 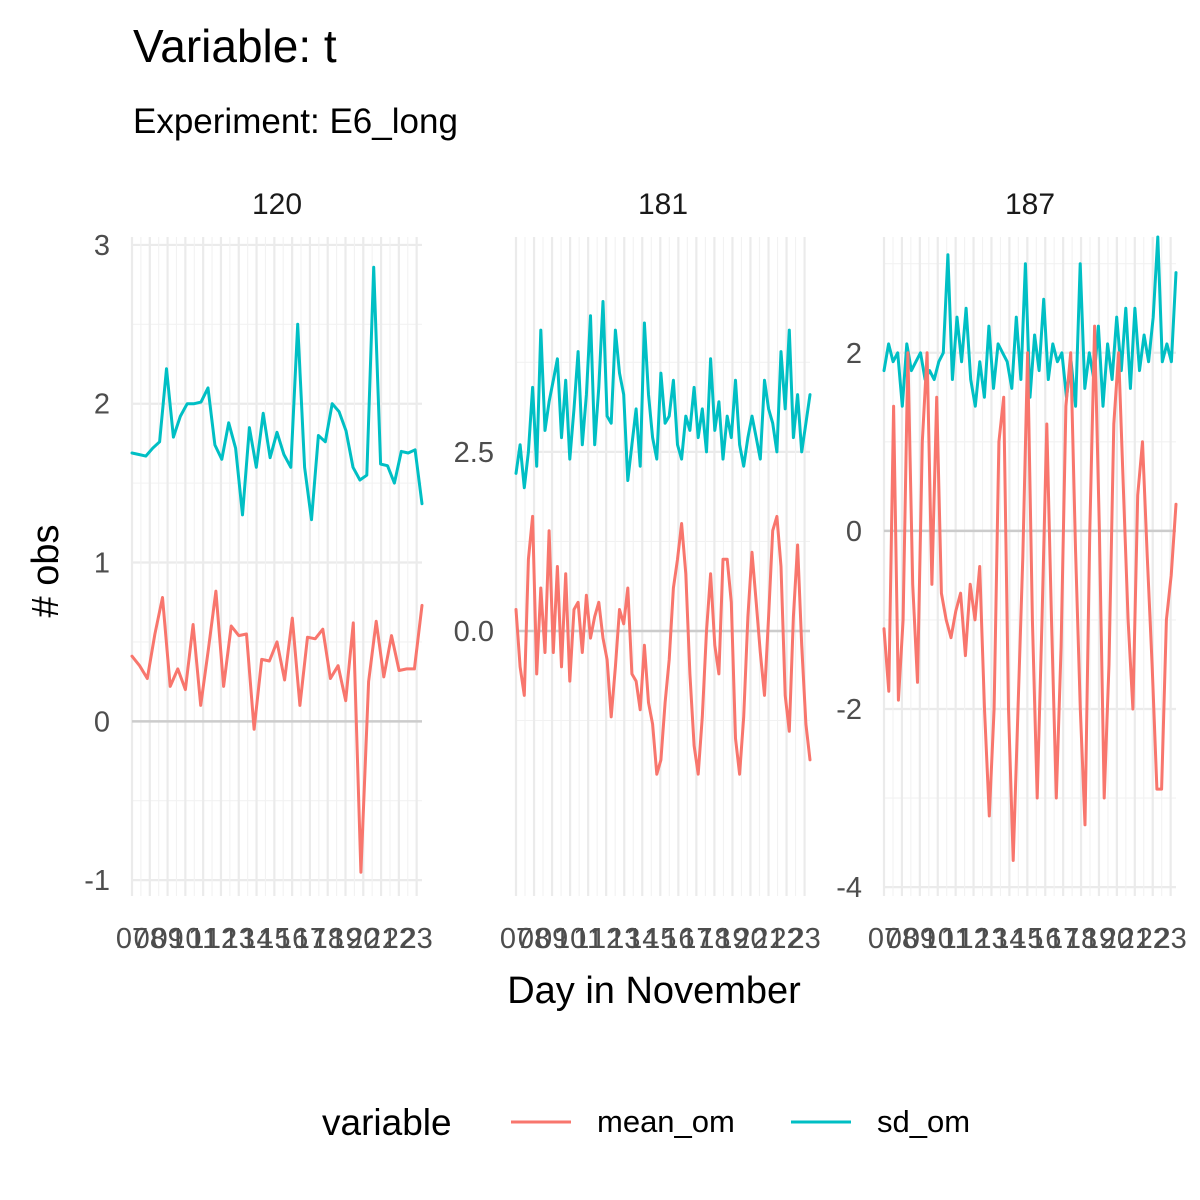 I want to click on y-tick-label: 3, so click(x=102, y=246).